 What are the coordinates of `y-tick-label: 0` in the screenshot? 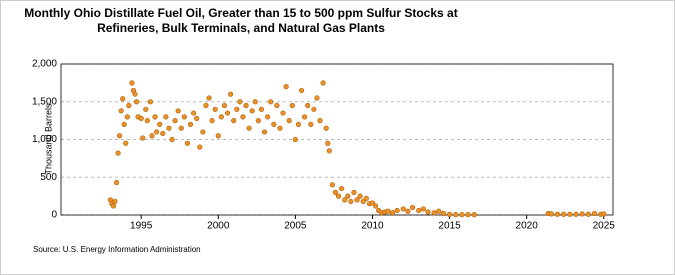 It's located at (54, 215).